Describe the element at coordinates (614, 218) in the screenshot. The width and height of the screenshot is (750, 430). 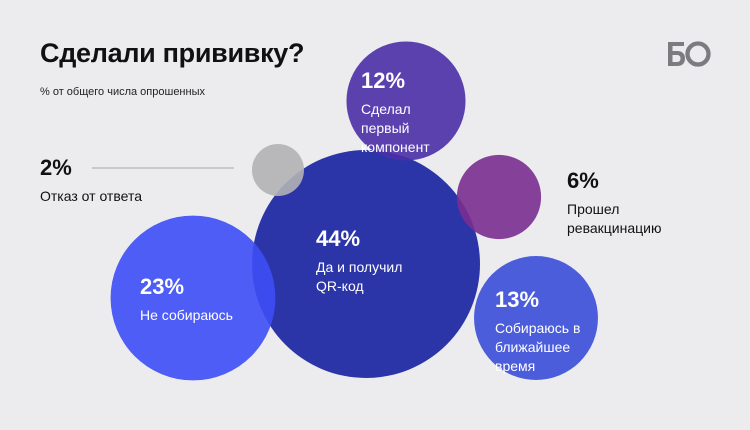
I see `category-label: Прошел ревакцинацию` at that location.